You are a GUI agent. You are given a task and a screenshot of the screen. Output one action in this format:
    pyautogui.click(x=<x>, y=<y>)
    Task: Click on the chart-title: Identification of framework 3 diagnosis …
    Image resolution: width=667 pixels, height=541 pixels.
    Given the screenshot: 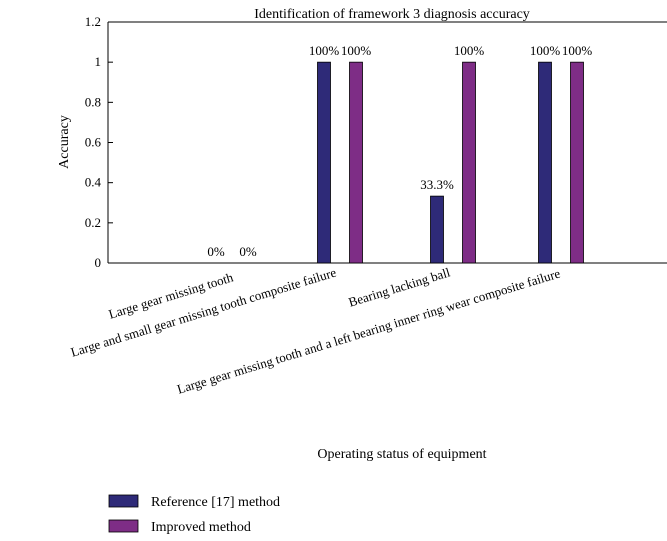 What is the action you would take?
    pyautogui.click(x=392, y=14)
    